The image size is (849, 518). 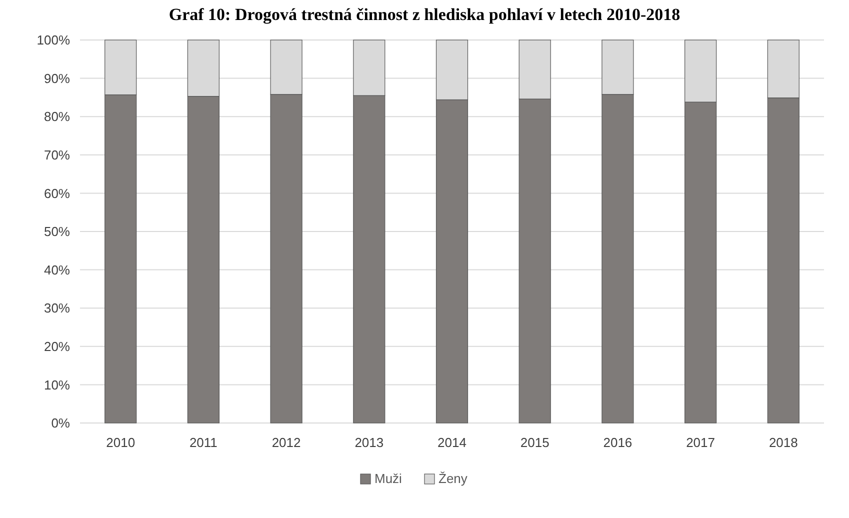 What do you see at coordinates (783, 442) in the screenshot?
I see `x-tick-label: 2018` at bounding box center [783, 442].